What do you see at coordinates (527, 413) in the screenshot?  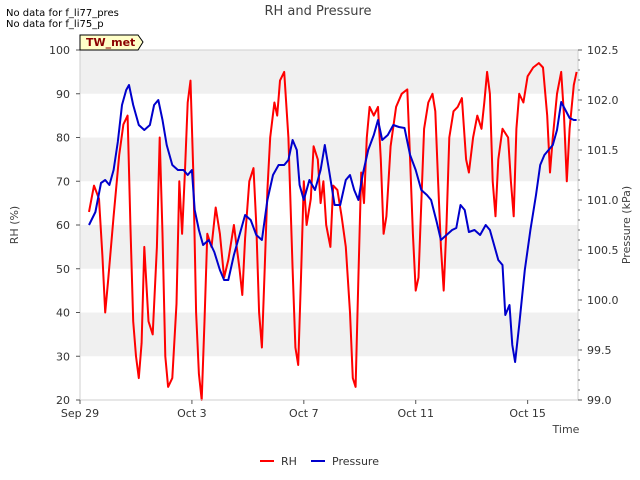 I see `x-tick-label: Oct 15` at bounding box center [527, 413].